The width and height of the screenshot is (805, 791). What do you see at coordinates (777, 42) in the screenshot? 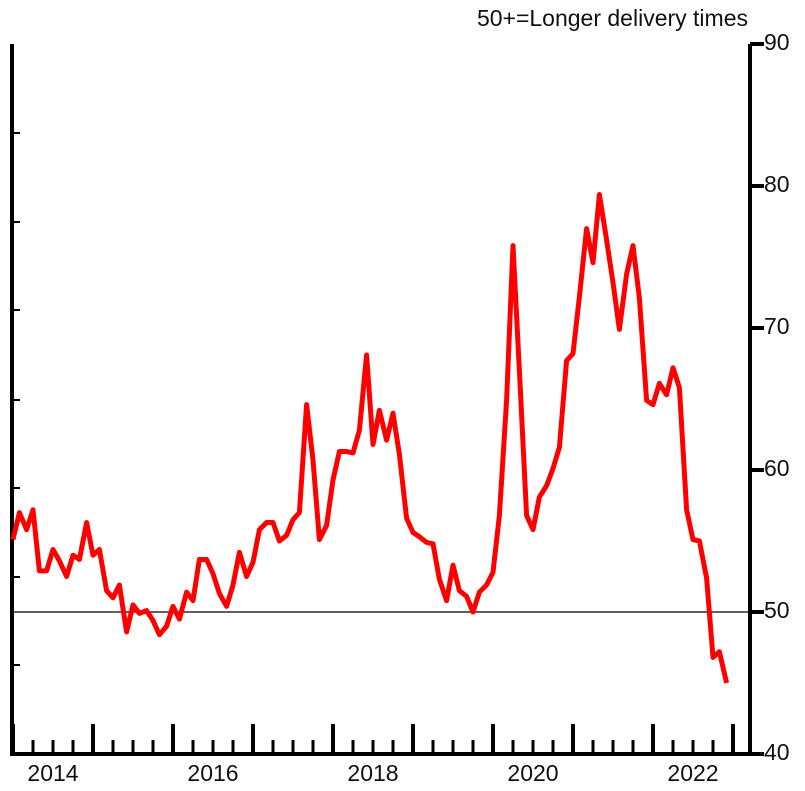
I see `y-tick-label: 90` at bounding box center [777, 42].